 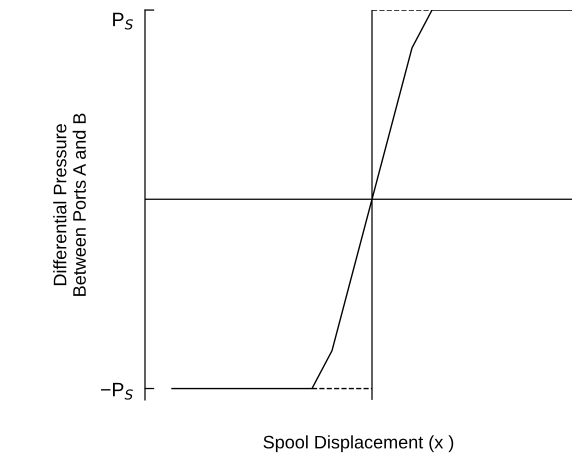 What do you see at coordinates (69, 205) in the screenshot?
I see `y-axis-title: Differential Pressure Between Ports A and B` at bounding box center [69, 205].